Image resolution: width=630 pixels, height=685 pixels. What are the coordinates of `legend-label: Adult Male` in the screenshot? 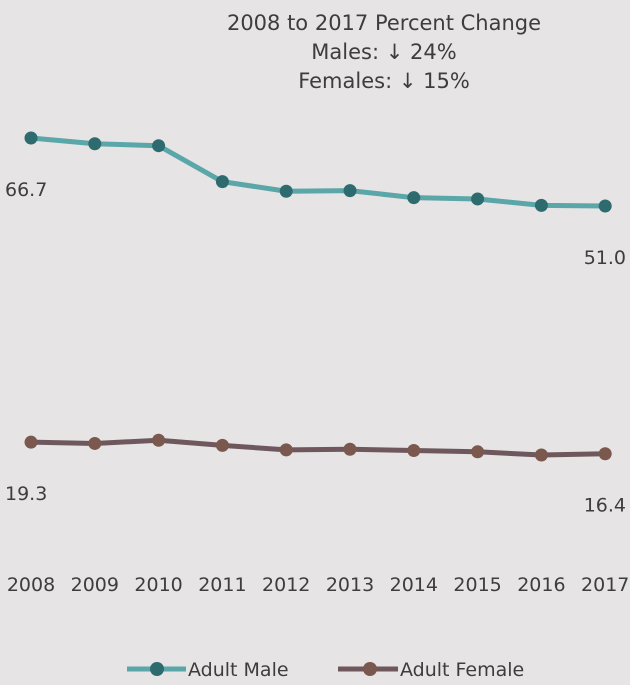 It's located at (238, 670).